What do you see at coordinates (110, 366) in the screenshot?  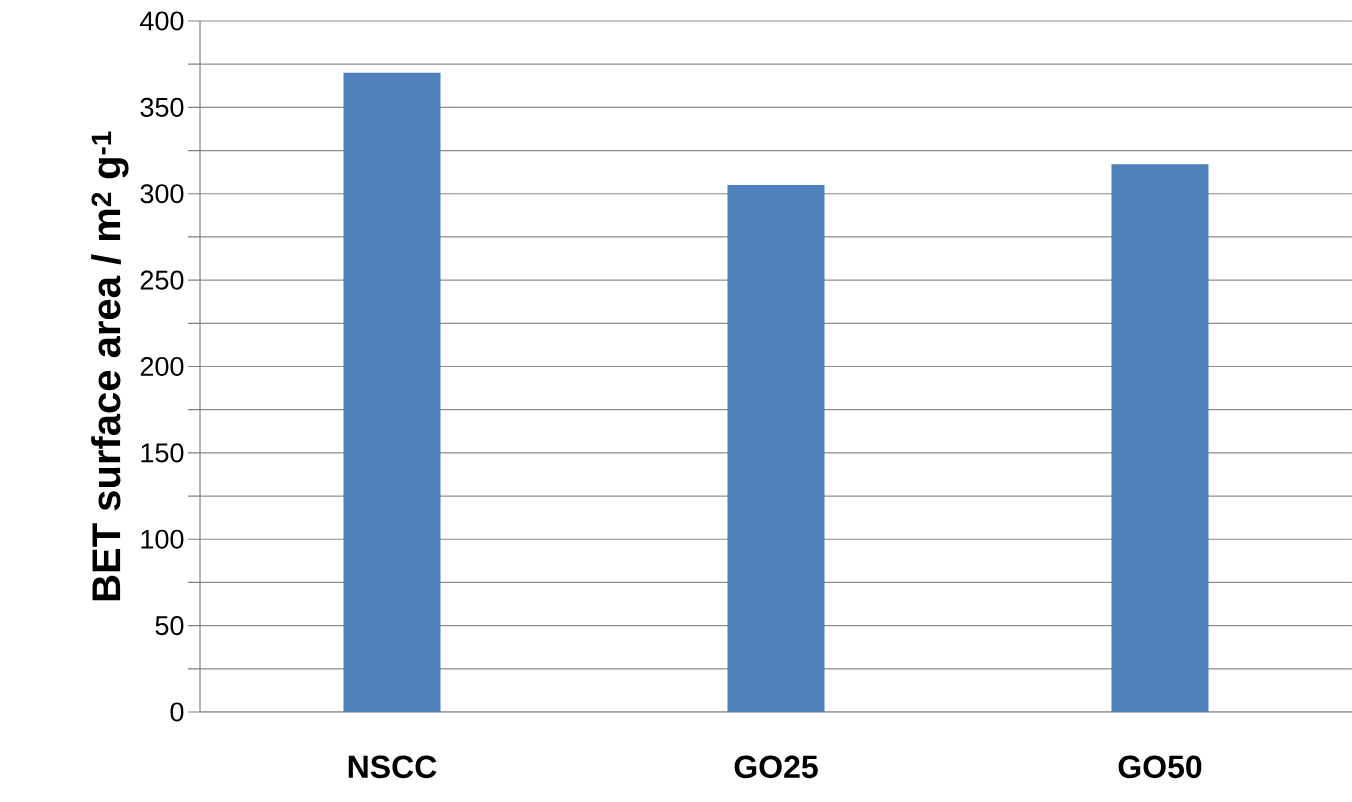 I see `y-axis-title: BET surface area / m$^{2}$ g$^{-1}$` at bounding box center [110, 366].